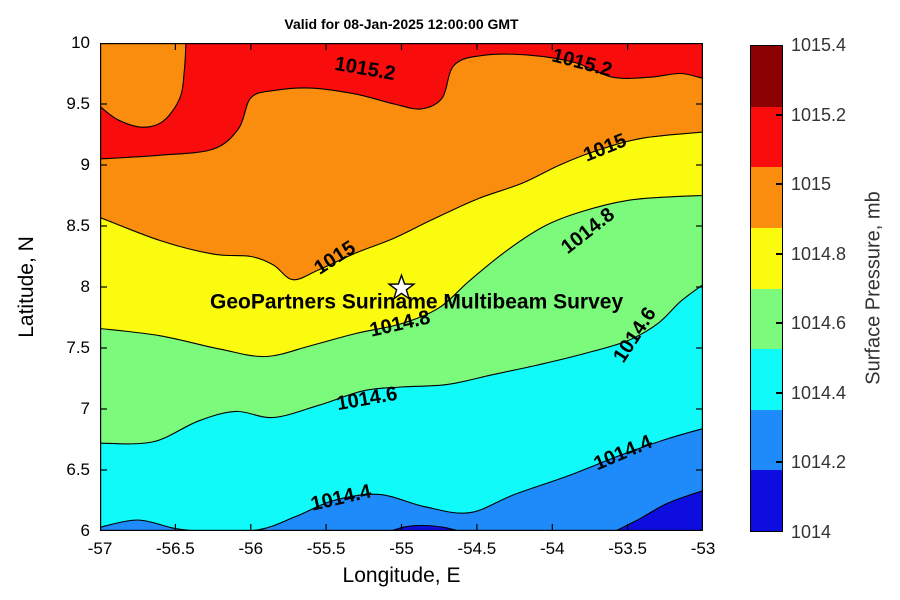 Image resolution: width=900 pixels, height=600 pixels. What do you see at coordinates (100, 548) in the screenshot?
I see `x-tick-label: -57` at bounding box center [100, 548].